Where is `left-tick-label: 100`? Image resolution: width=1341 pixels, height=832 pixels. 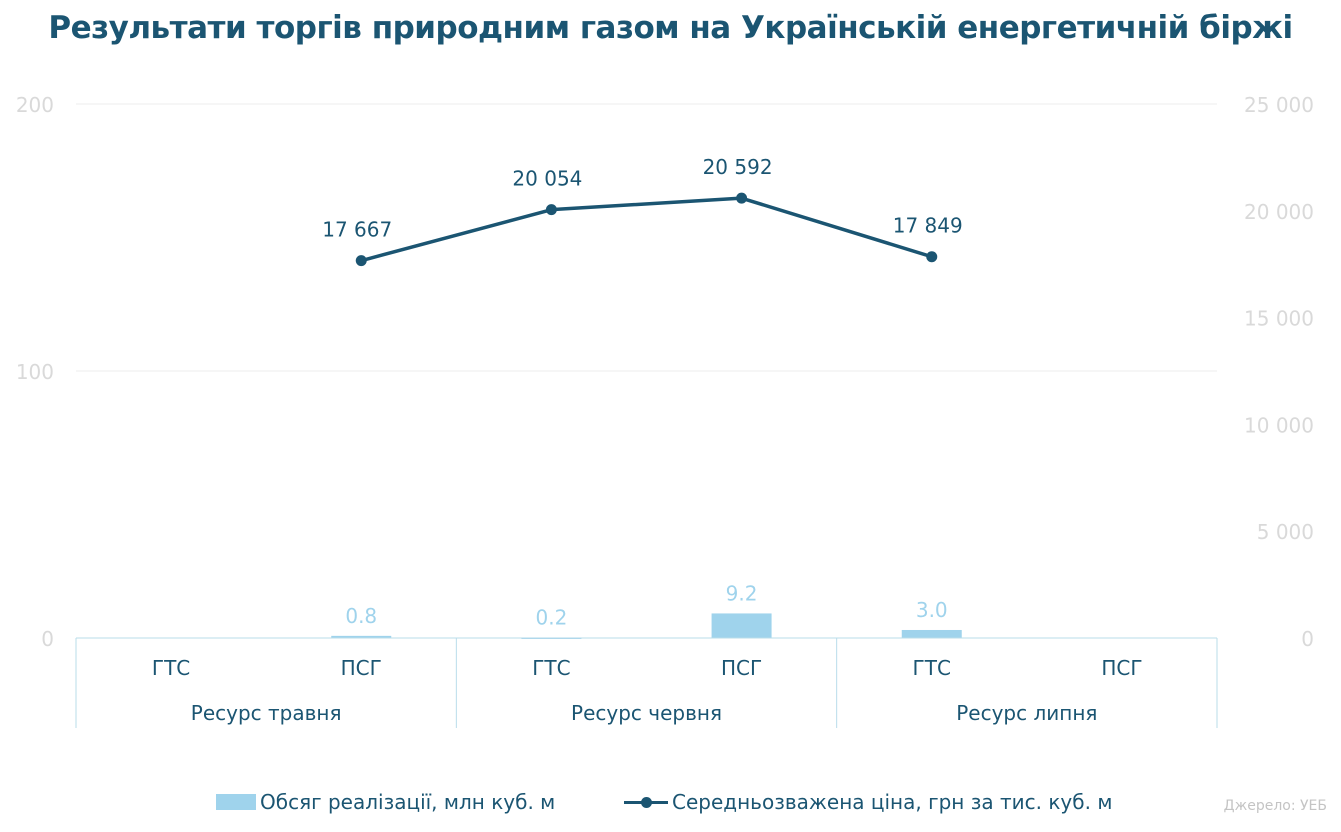
left-tick-label: 100 is located at coordinates (35, 372).